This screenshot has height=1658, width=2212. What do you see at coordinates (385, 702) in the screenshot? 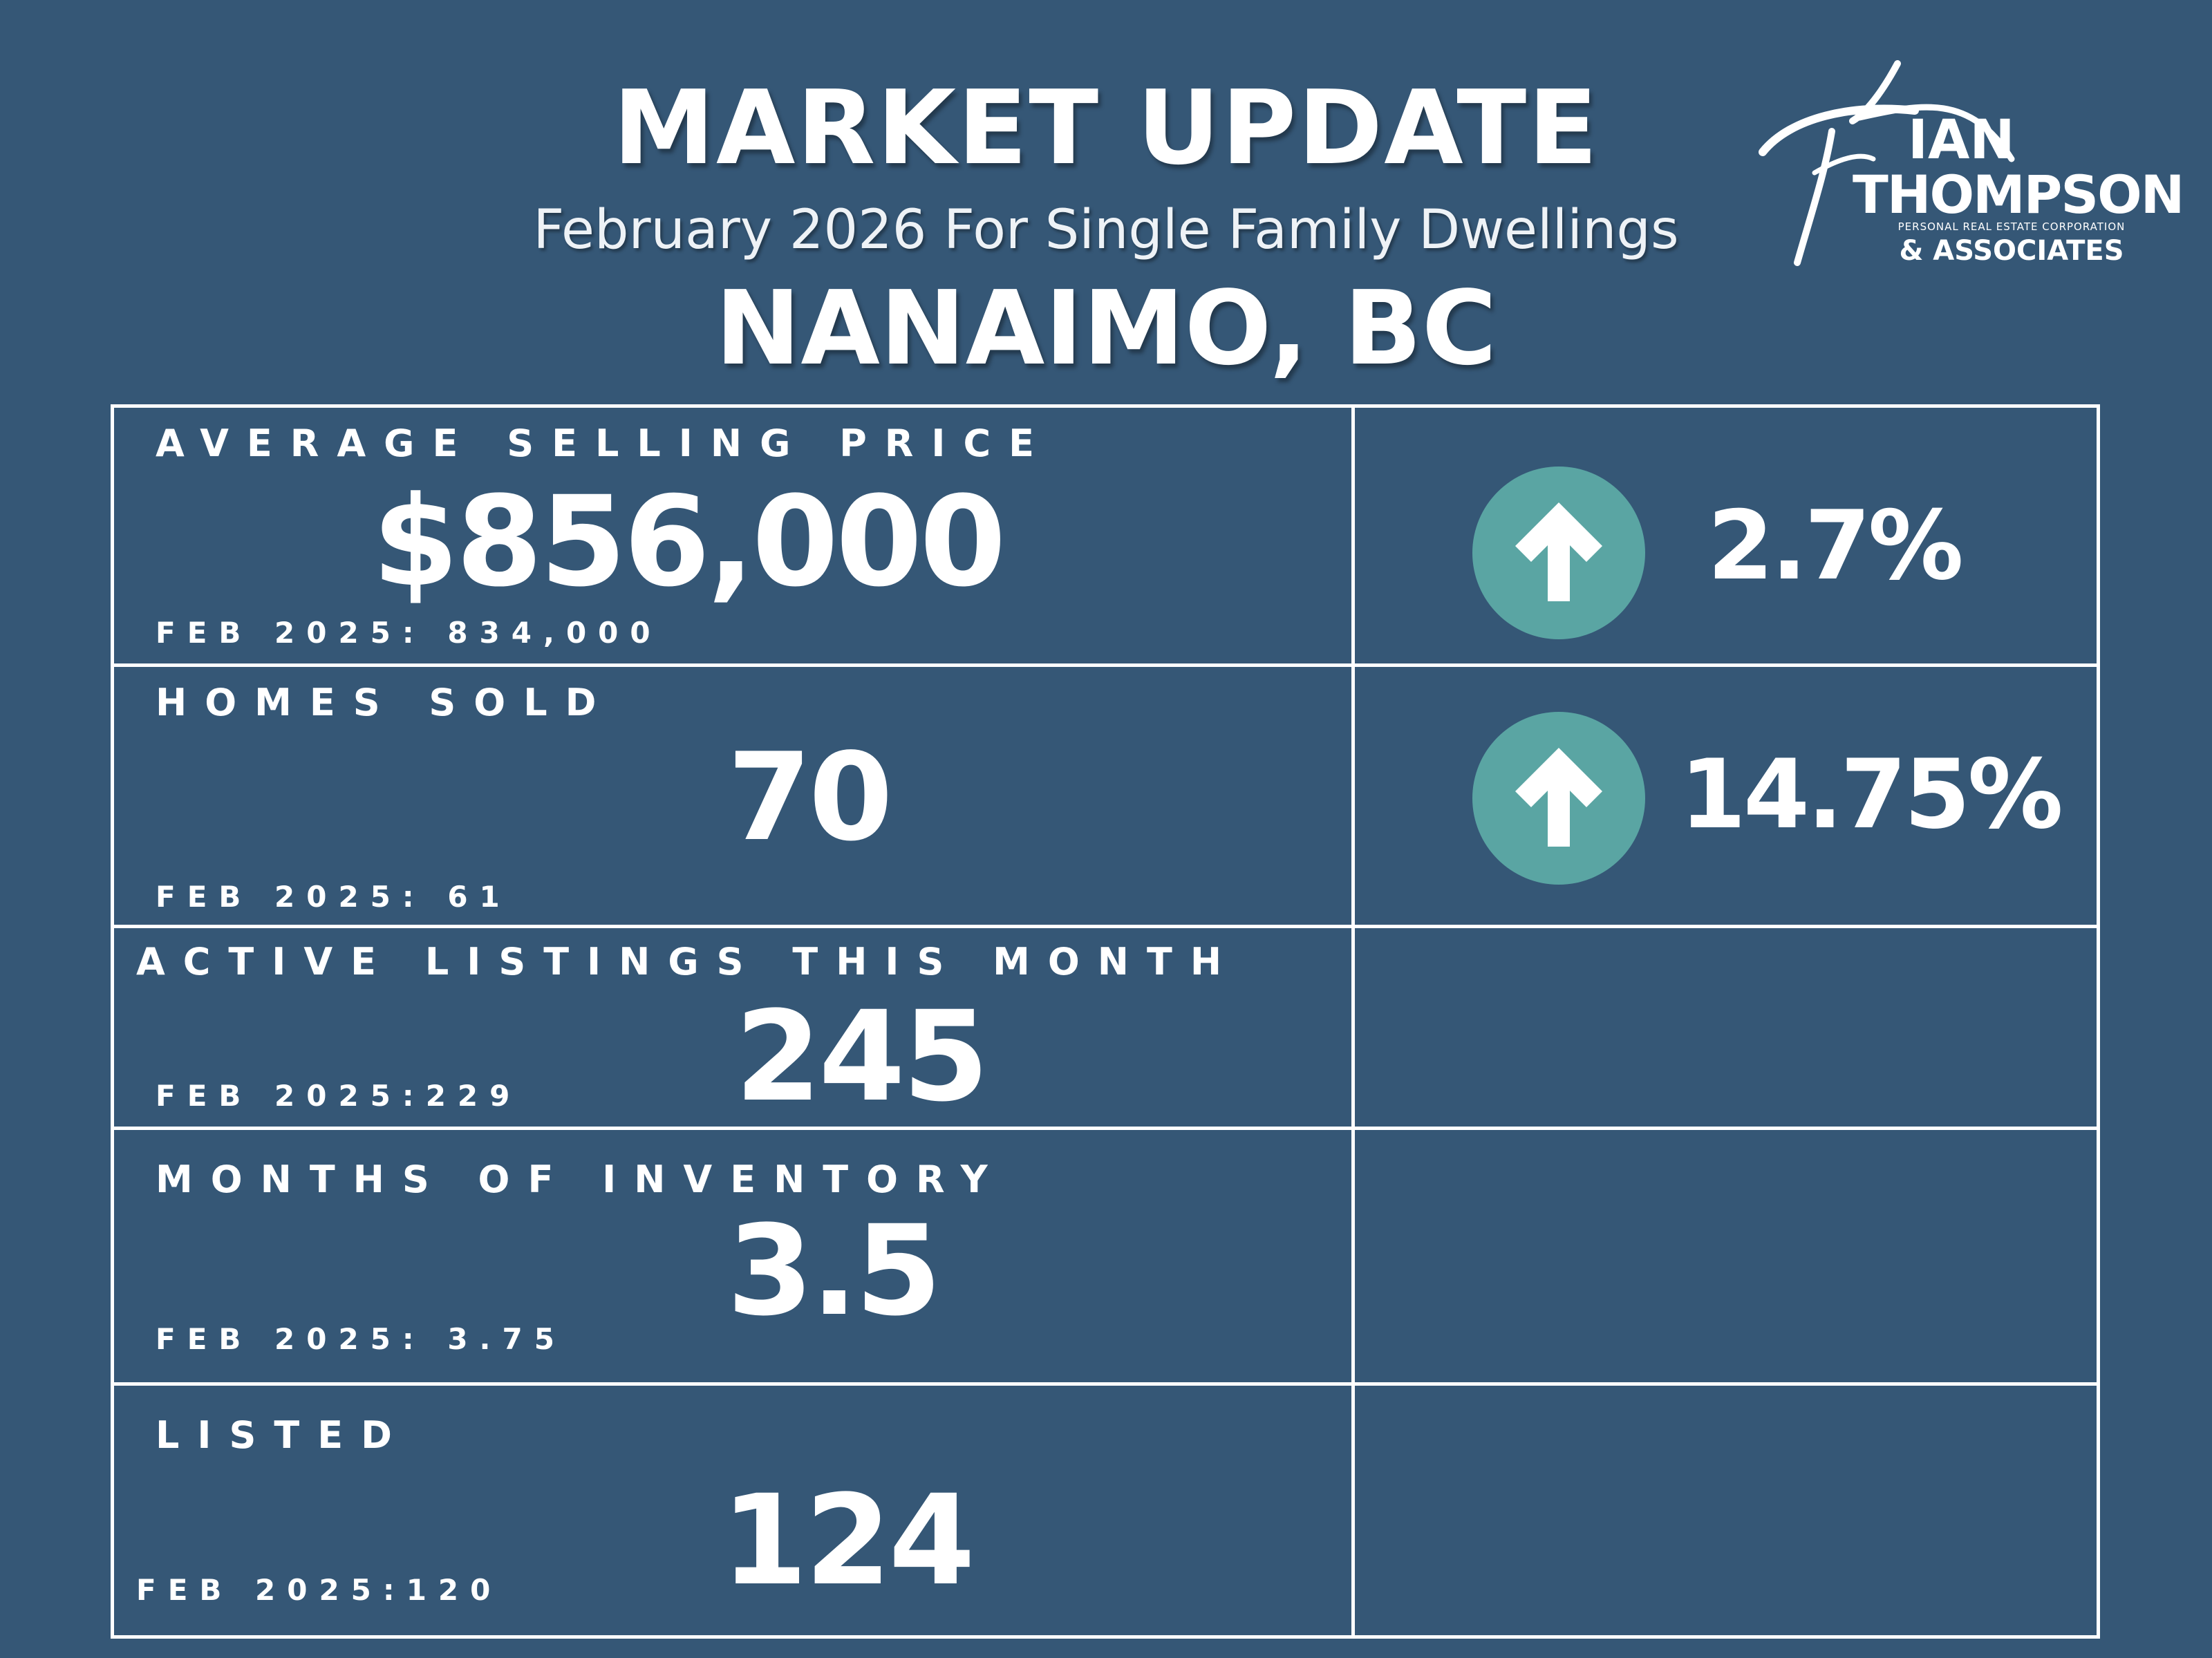
I see `metric-label-homes-sold: HOMES SOLD` at bounding box center [385, 702].